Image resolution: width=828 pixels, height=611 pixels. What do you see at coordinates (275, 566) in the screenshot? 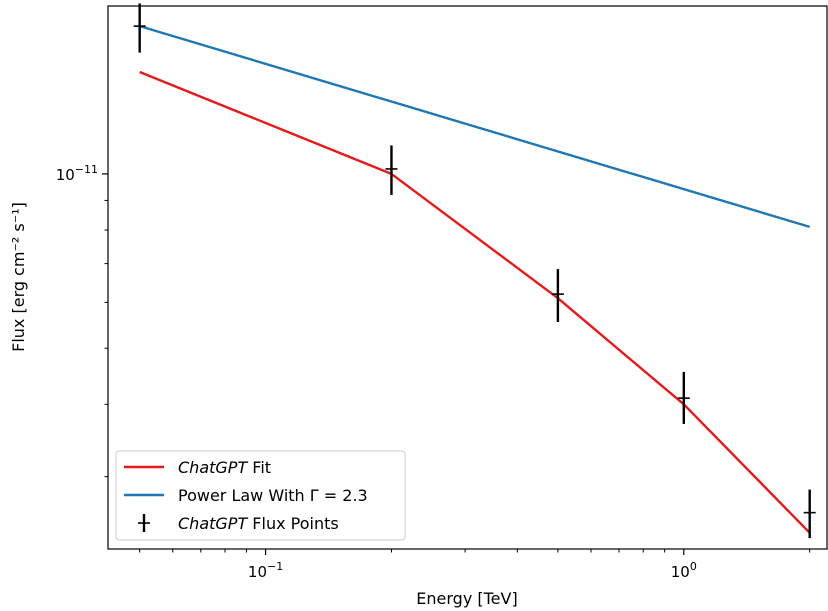
I see `x-tick-label-0-exponent: −1` at bounding box center [275, 566].